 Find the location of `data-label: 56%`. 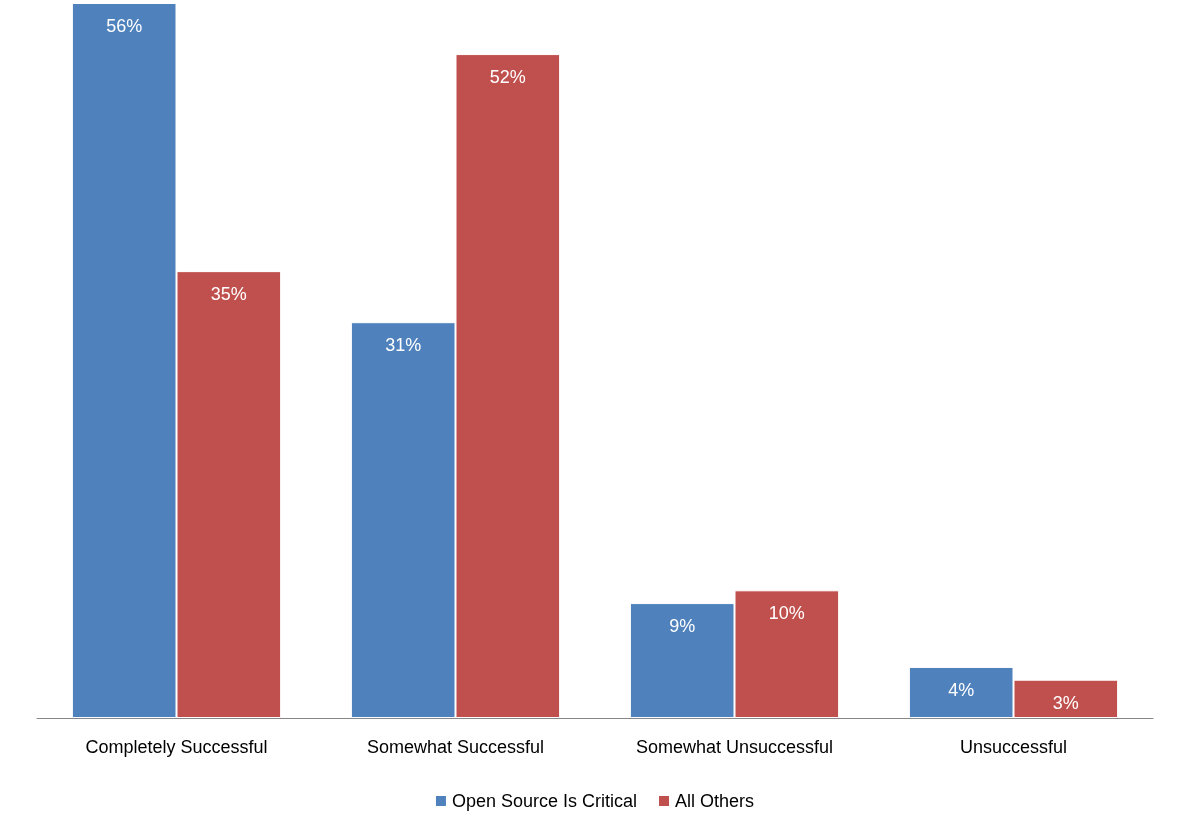

data-label: 56% is located at coordinates (124, 26).